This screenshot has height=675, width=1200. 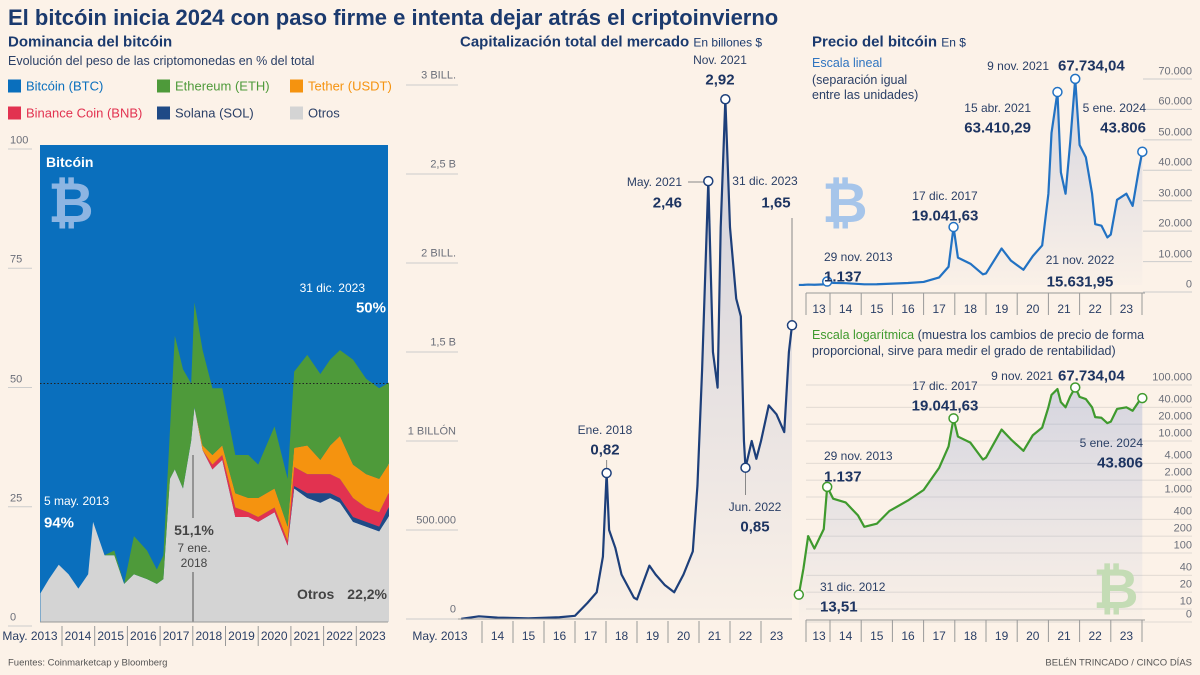 What do you see at coordinates (853, 587) in the screenshot?
I see `annotation-date: 31 dic. 2012` at bounding box center [853, 587].